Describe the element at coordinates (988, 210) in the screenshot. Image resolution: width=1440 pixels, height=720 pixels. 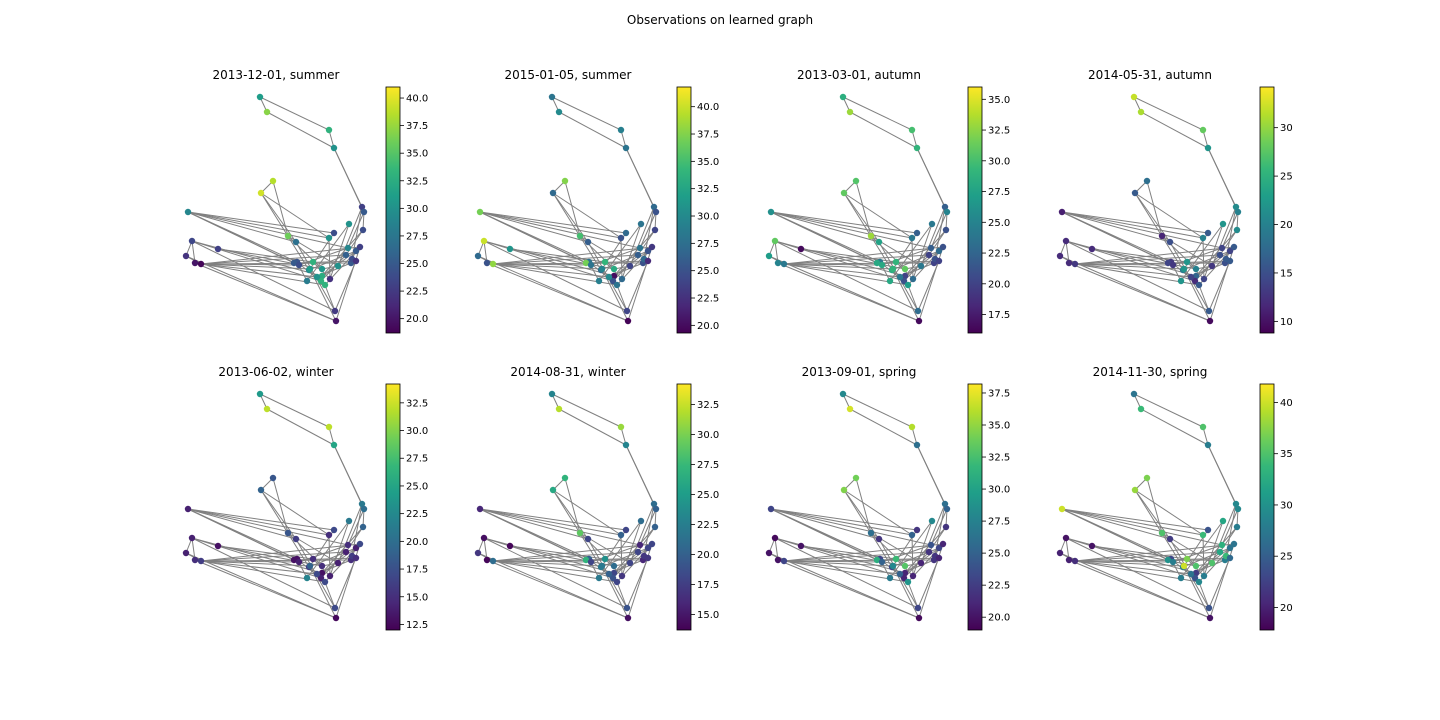
I see `colorbar: 17.5 20.0 22.5 25.0 27.5 30.0 32.5 35.0` at that location.